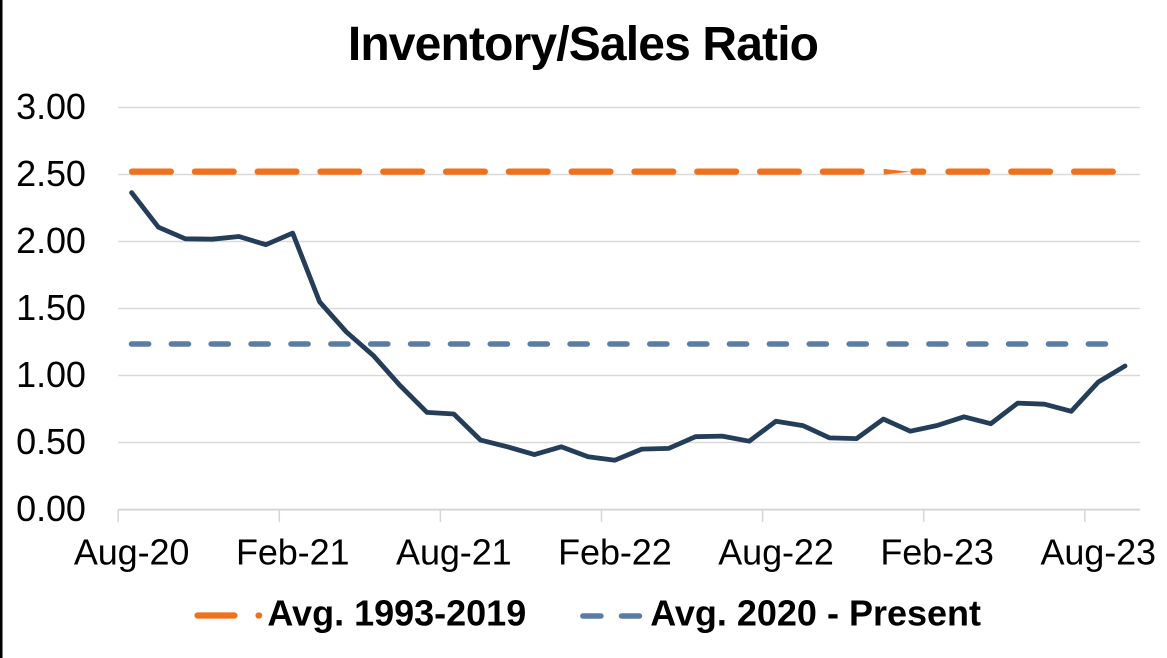 The width and height of the screenshot is (1167, 658). What do you see at coordinates (51, 106) in the screenshot?
I see `svg-text: 3.00` at bounding box center [51, 106].